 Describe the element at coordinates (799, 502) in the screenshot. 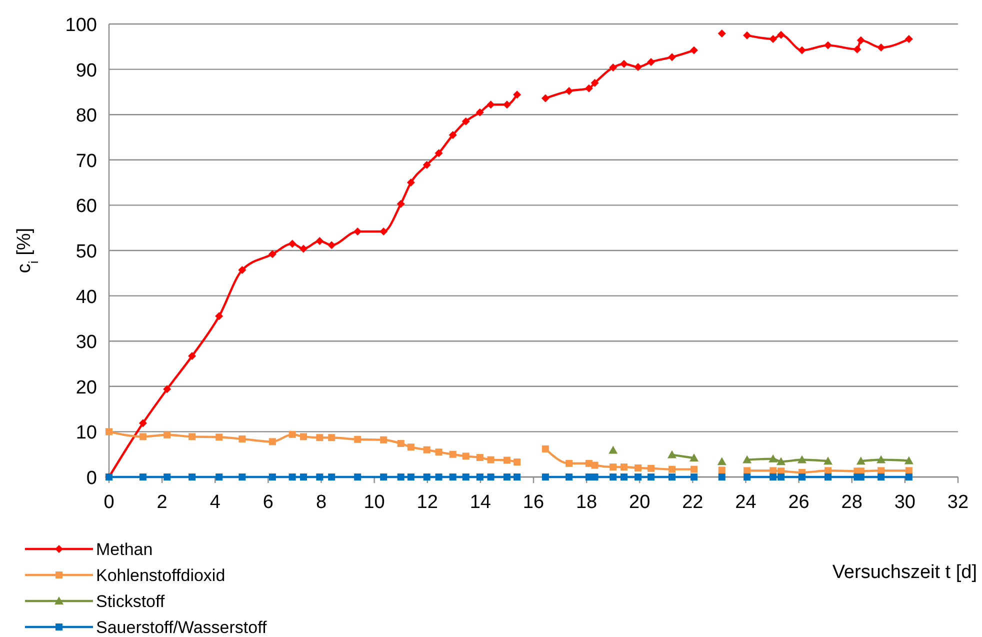

I see `x-tick-label: 26` at that location.